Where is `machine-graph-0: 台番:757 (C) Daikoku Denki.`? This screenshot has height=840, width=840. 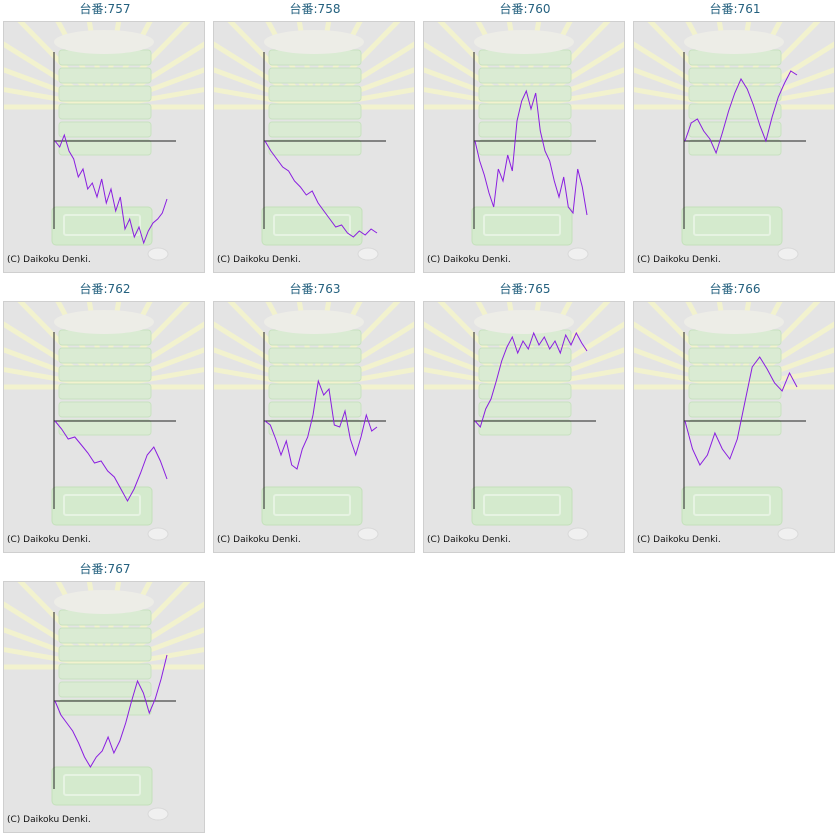 machine-graph-0: 台番:757 (C) Daikoku Denki. is located at coordinates (105, 140).